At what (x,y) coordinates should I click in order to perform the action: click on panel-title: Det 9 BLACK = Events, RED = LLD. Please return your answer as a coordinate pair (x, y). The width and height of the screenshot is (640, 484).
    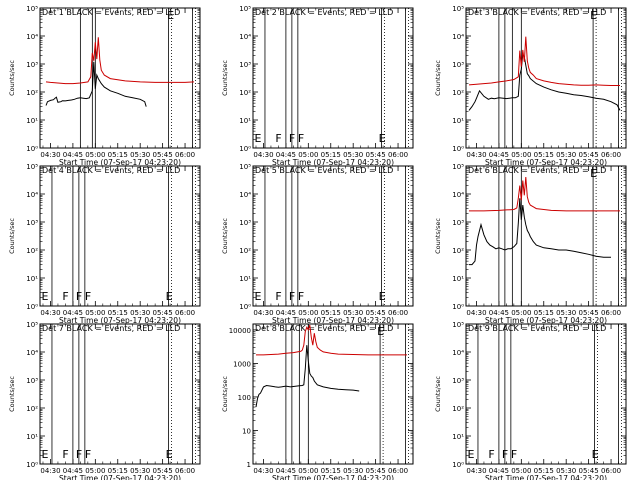
    Looking at the image, I should click on (537, 328).